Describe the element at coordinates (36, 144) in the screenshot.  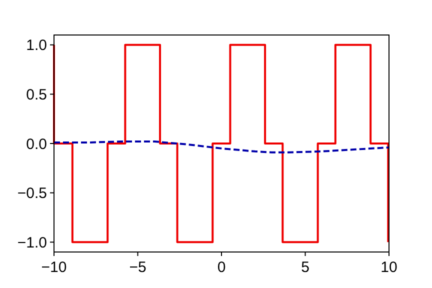
I see `y-tick-label: 0.0` at that location.